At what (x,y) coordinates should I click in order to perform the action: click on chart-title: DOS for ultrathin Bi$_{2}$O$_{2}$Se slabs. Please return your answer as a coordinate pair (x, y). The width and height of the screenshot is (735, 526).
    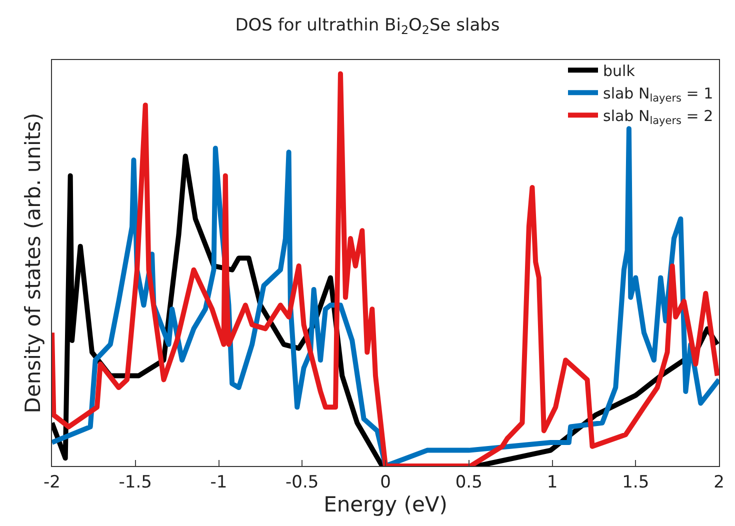
    Looking at the image, I should click on (367, 26).